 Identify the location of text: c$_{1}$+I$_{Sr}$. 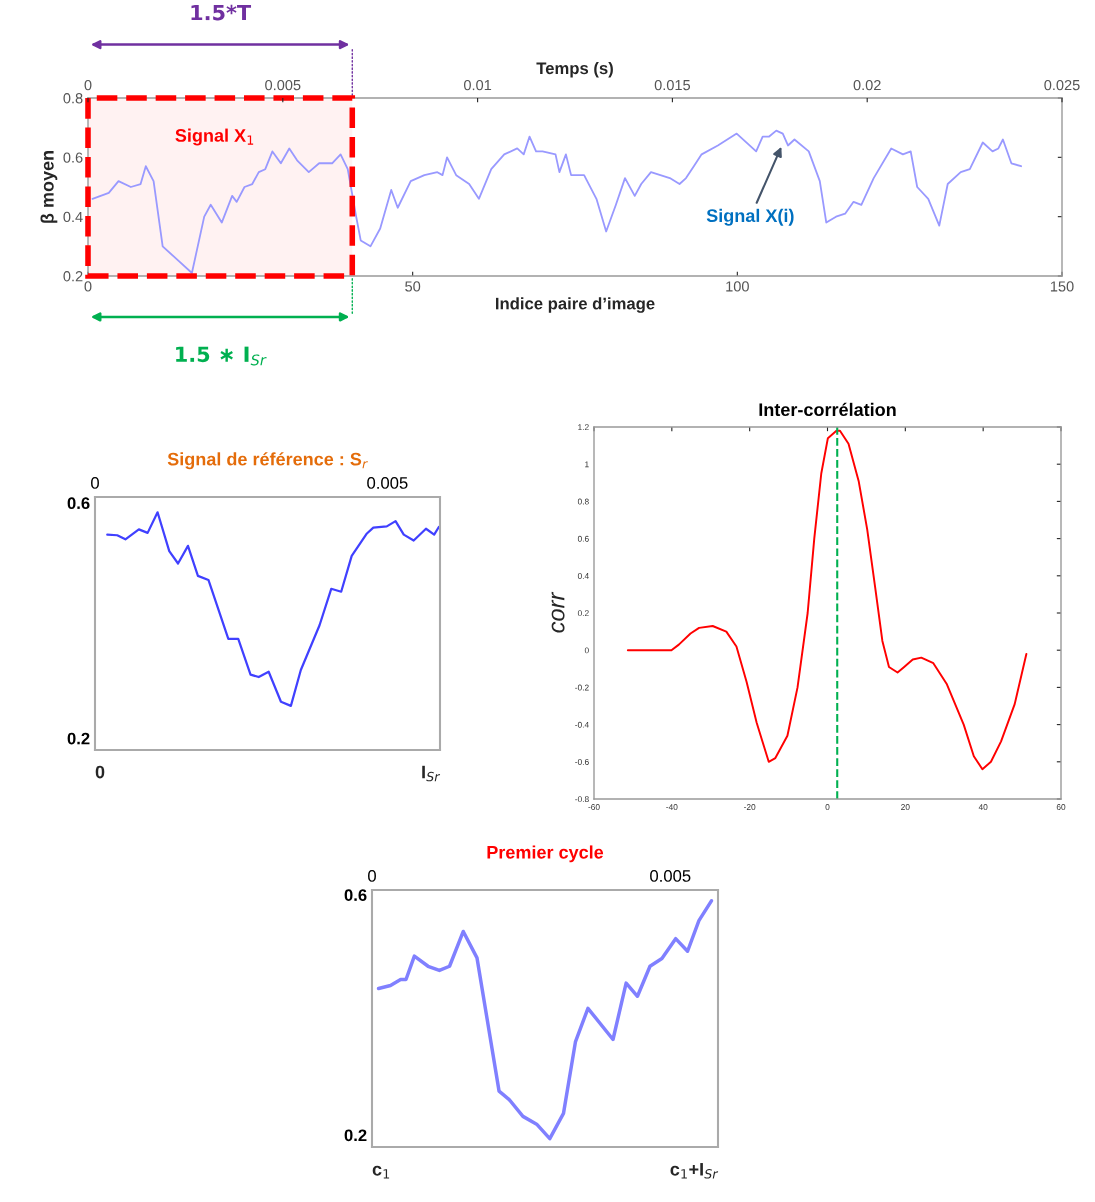
(694, 1171).